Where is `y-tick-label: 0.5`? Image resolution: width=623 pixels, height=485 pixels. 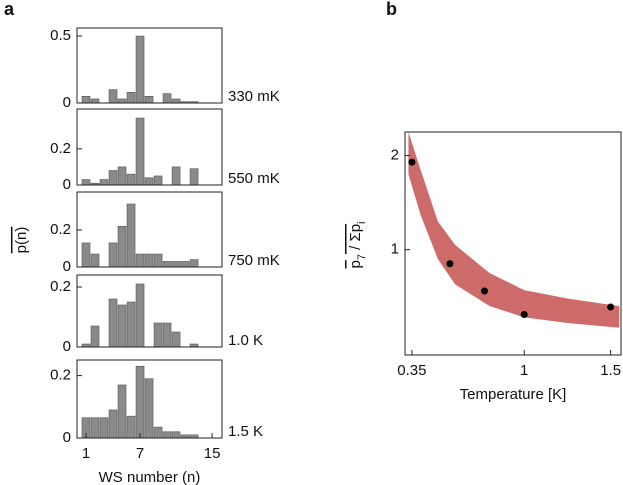 y-tick-label: 0.5 is located at coordinates (60, 35).